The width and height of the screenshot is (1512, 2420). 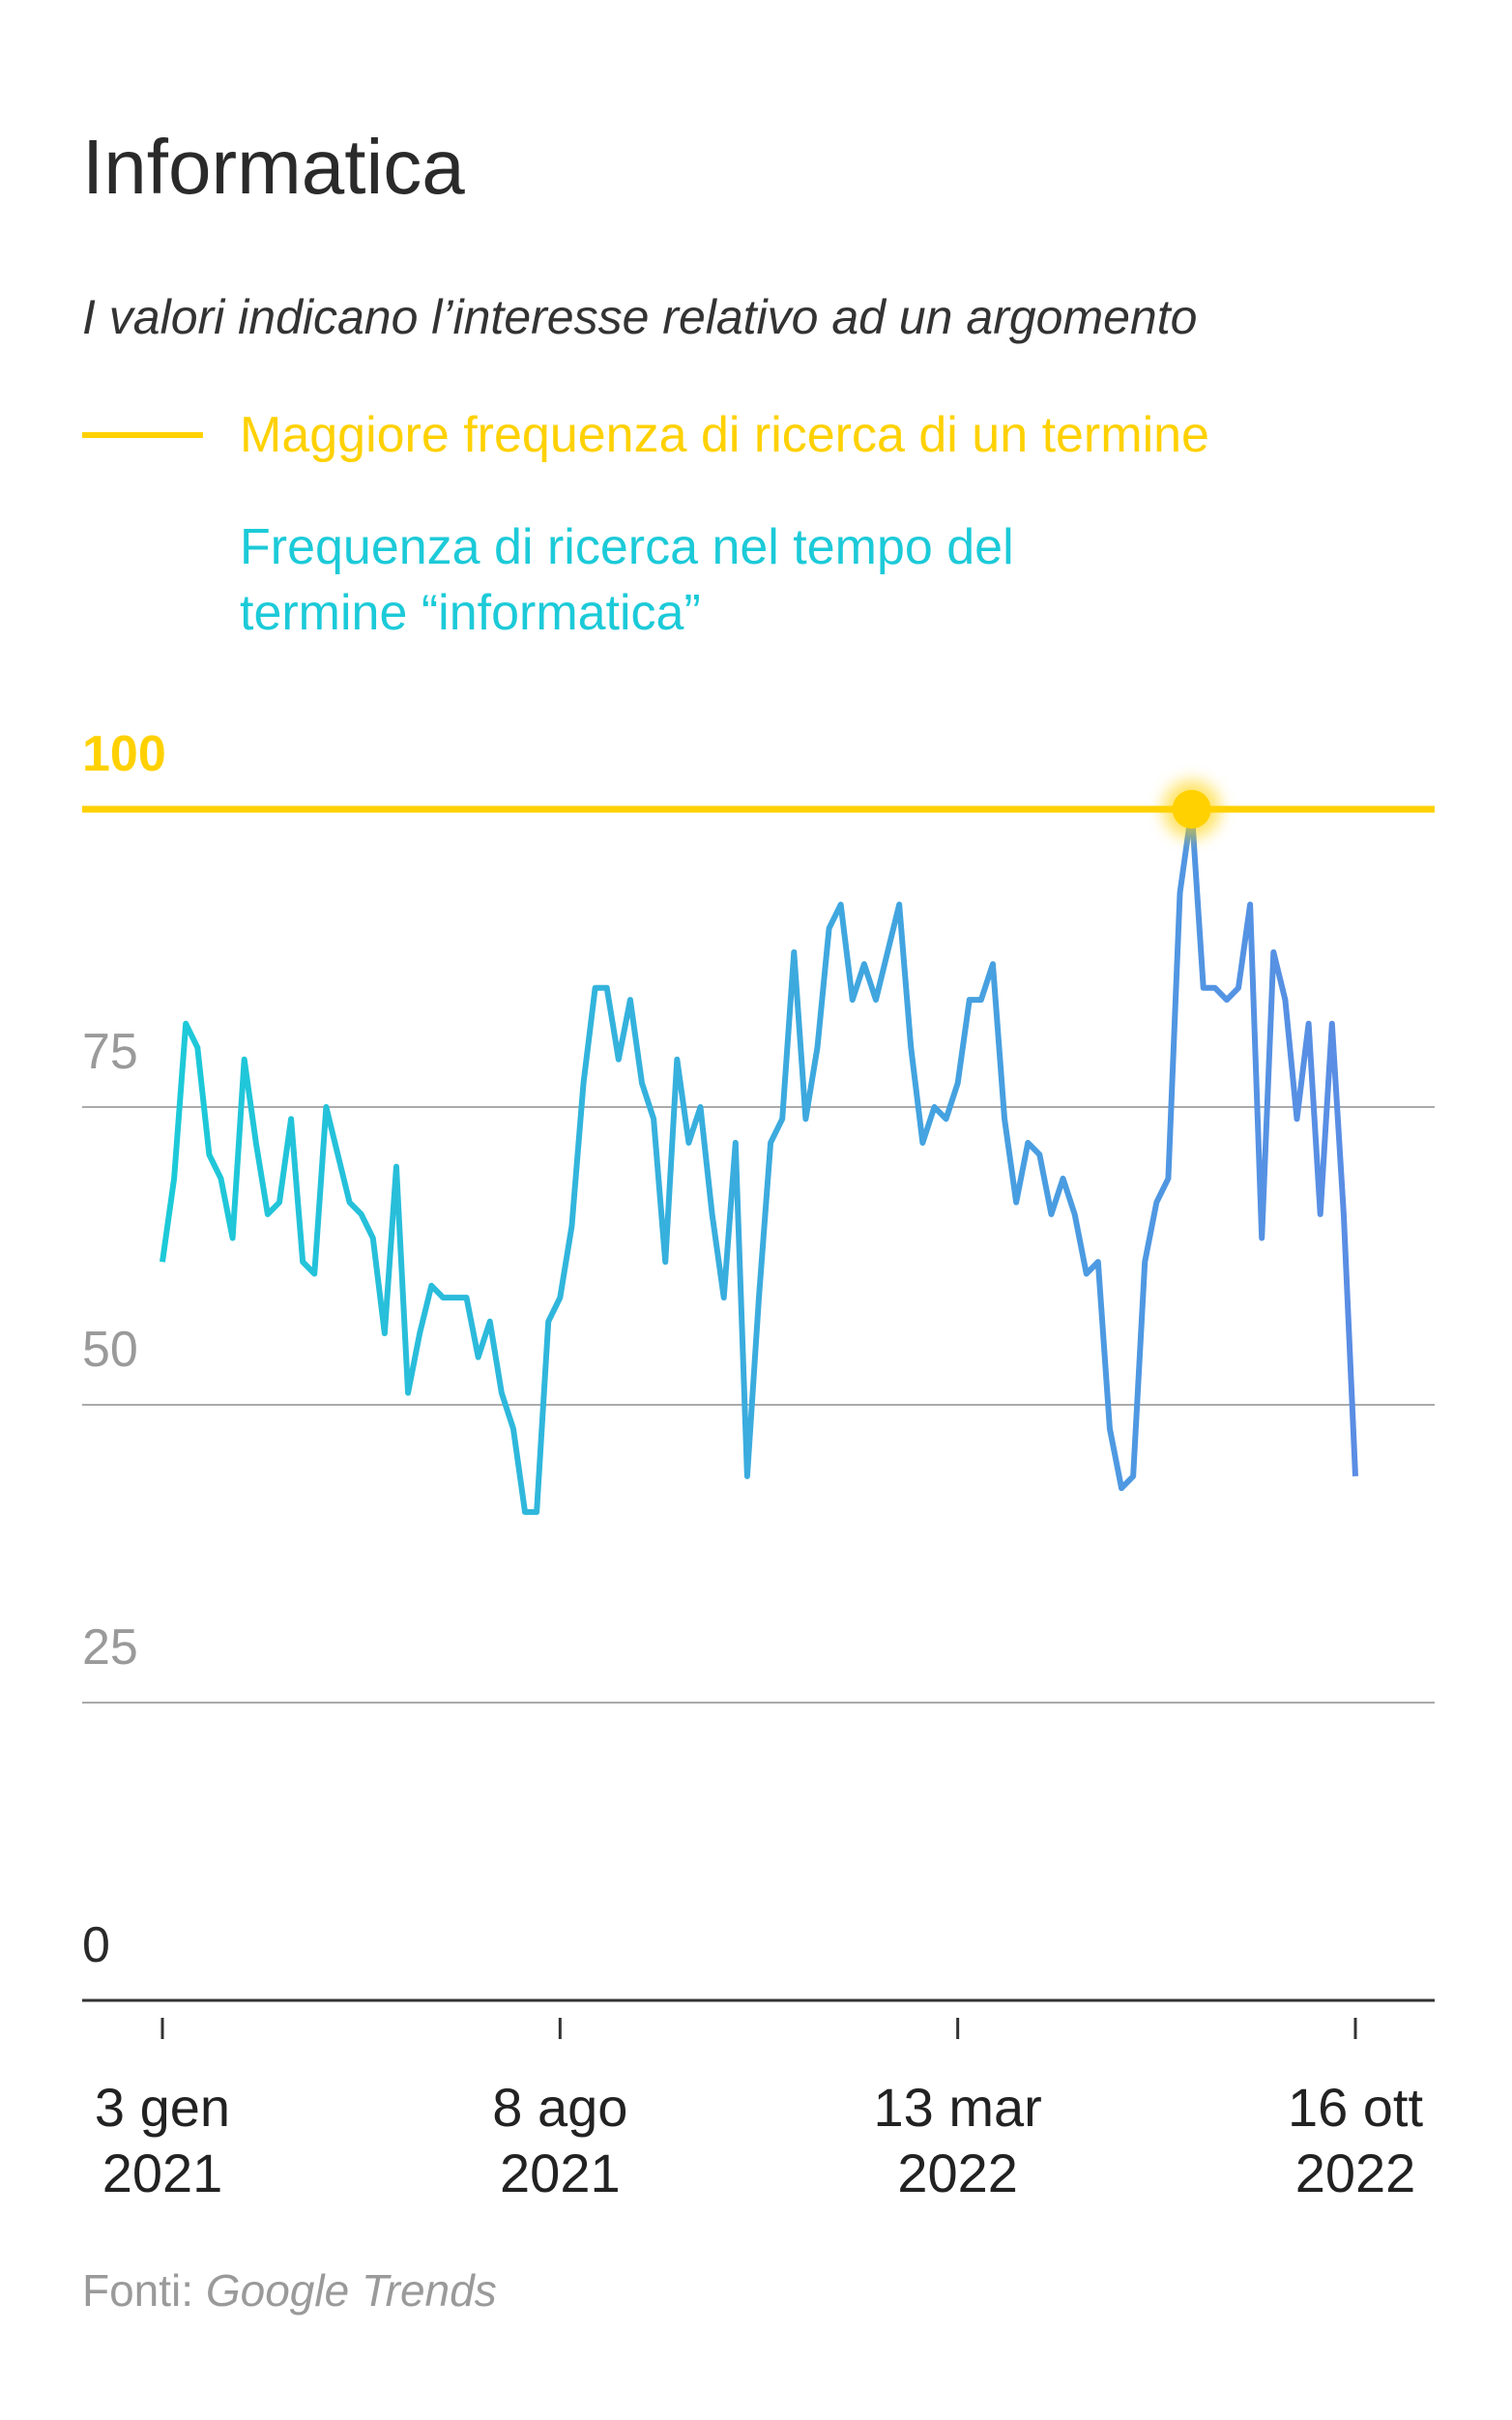 I want to click on x-tick-label: 8 ago 2021, so click(x=559, y=2140).